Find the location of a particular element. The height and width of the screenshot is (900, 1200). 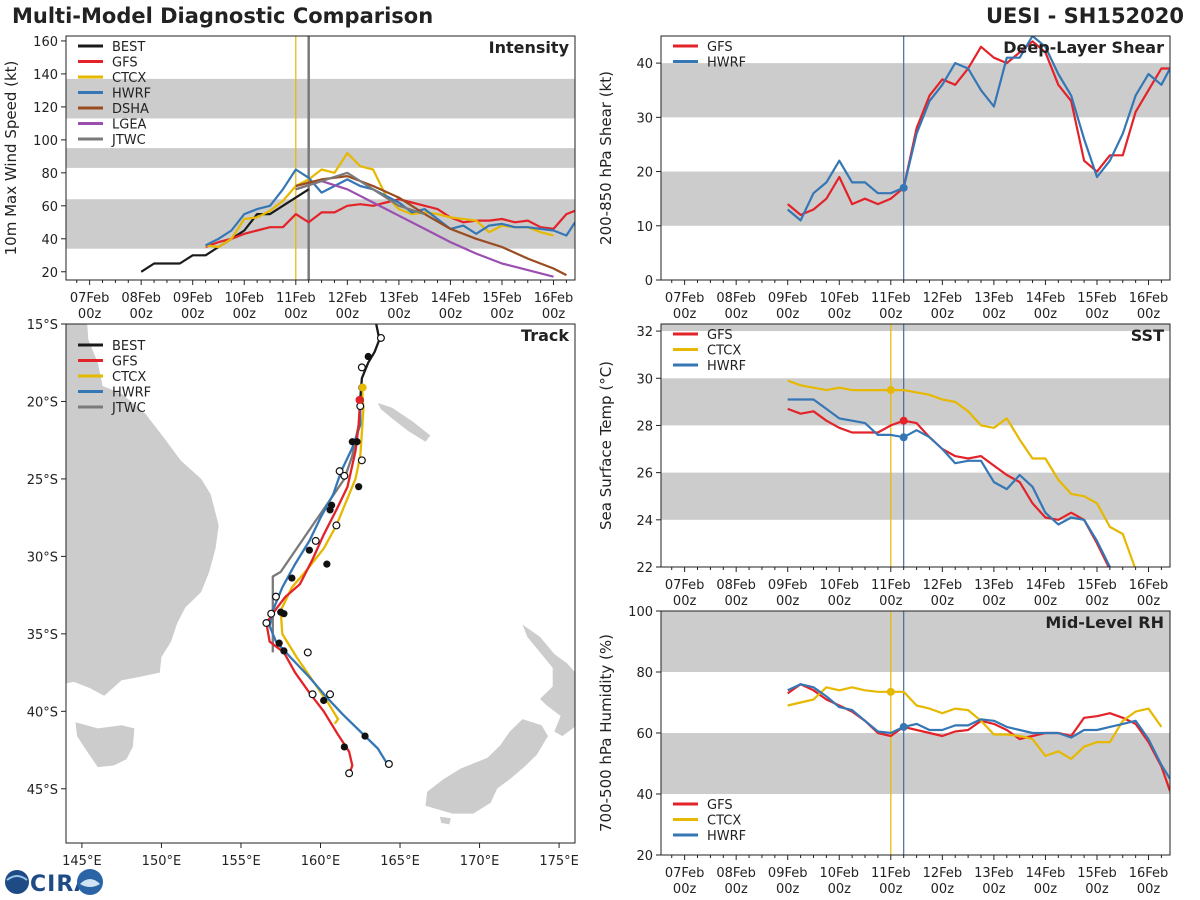

rh-xtick-day: 14Feb is located at coordinates (1046, 873).